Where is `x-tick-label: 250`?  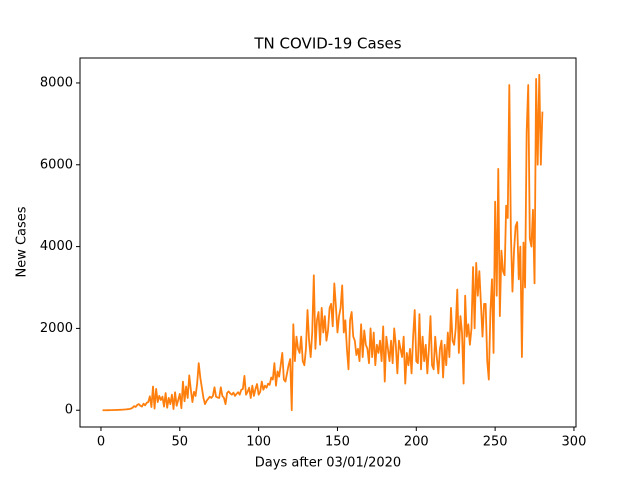
x-tick-label: 250 is located at coordinates (495, 442).